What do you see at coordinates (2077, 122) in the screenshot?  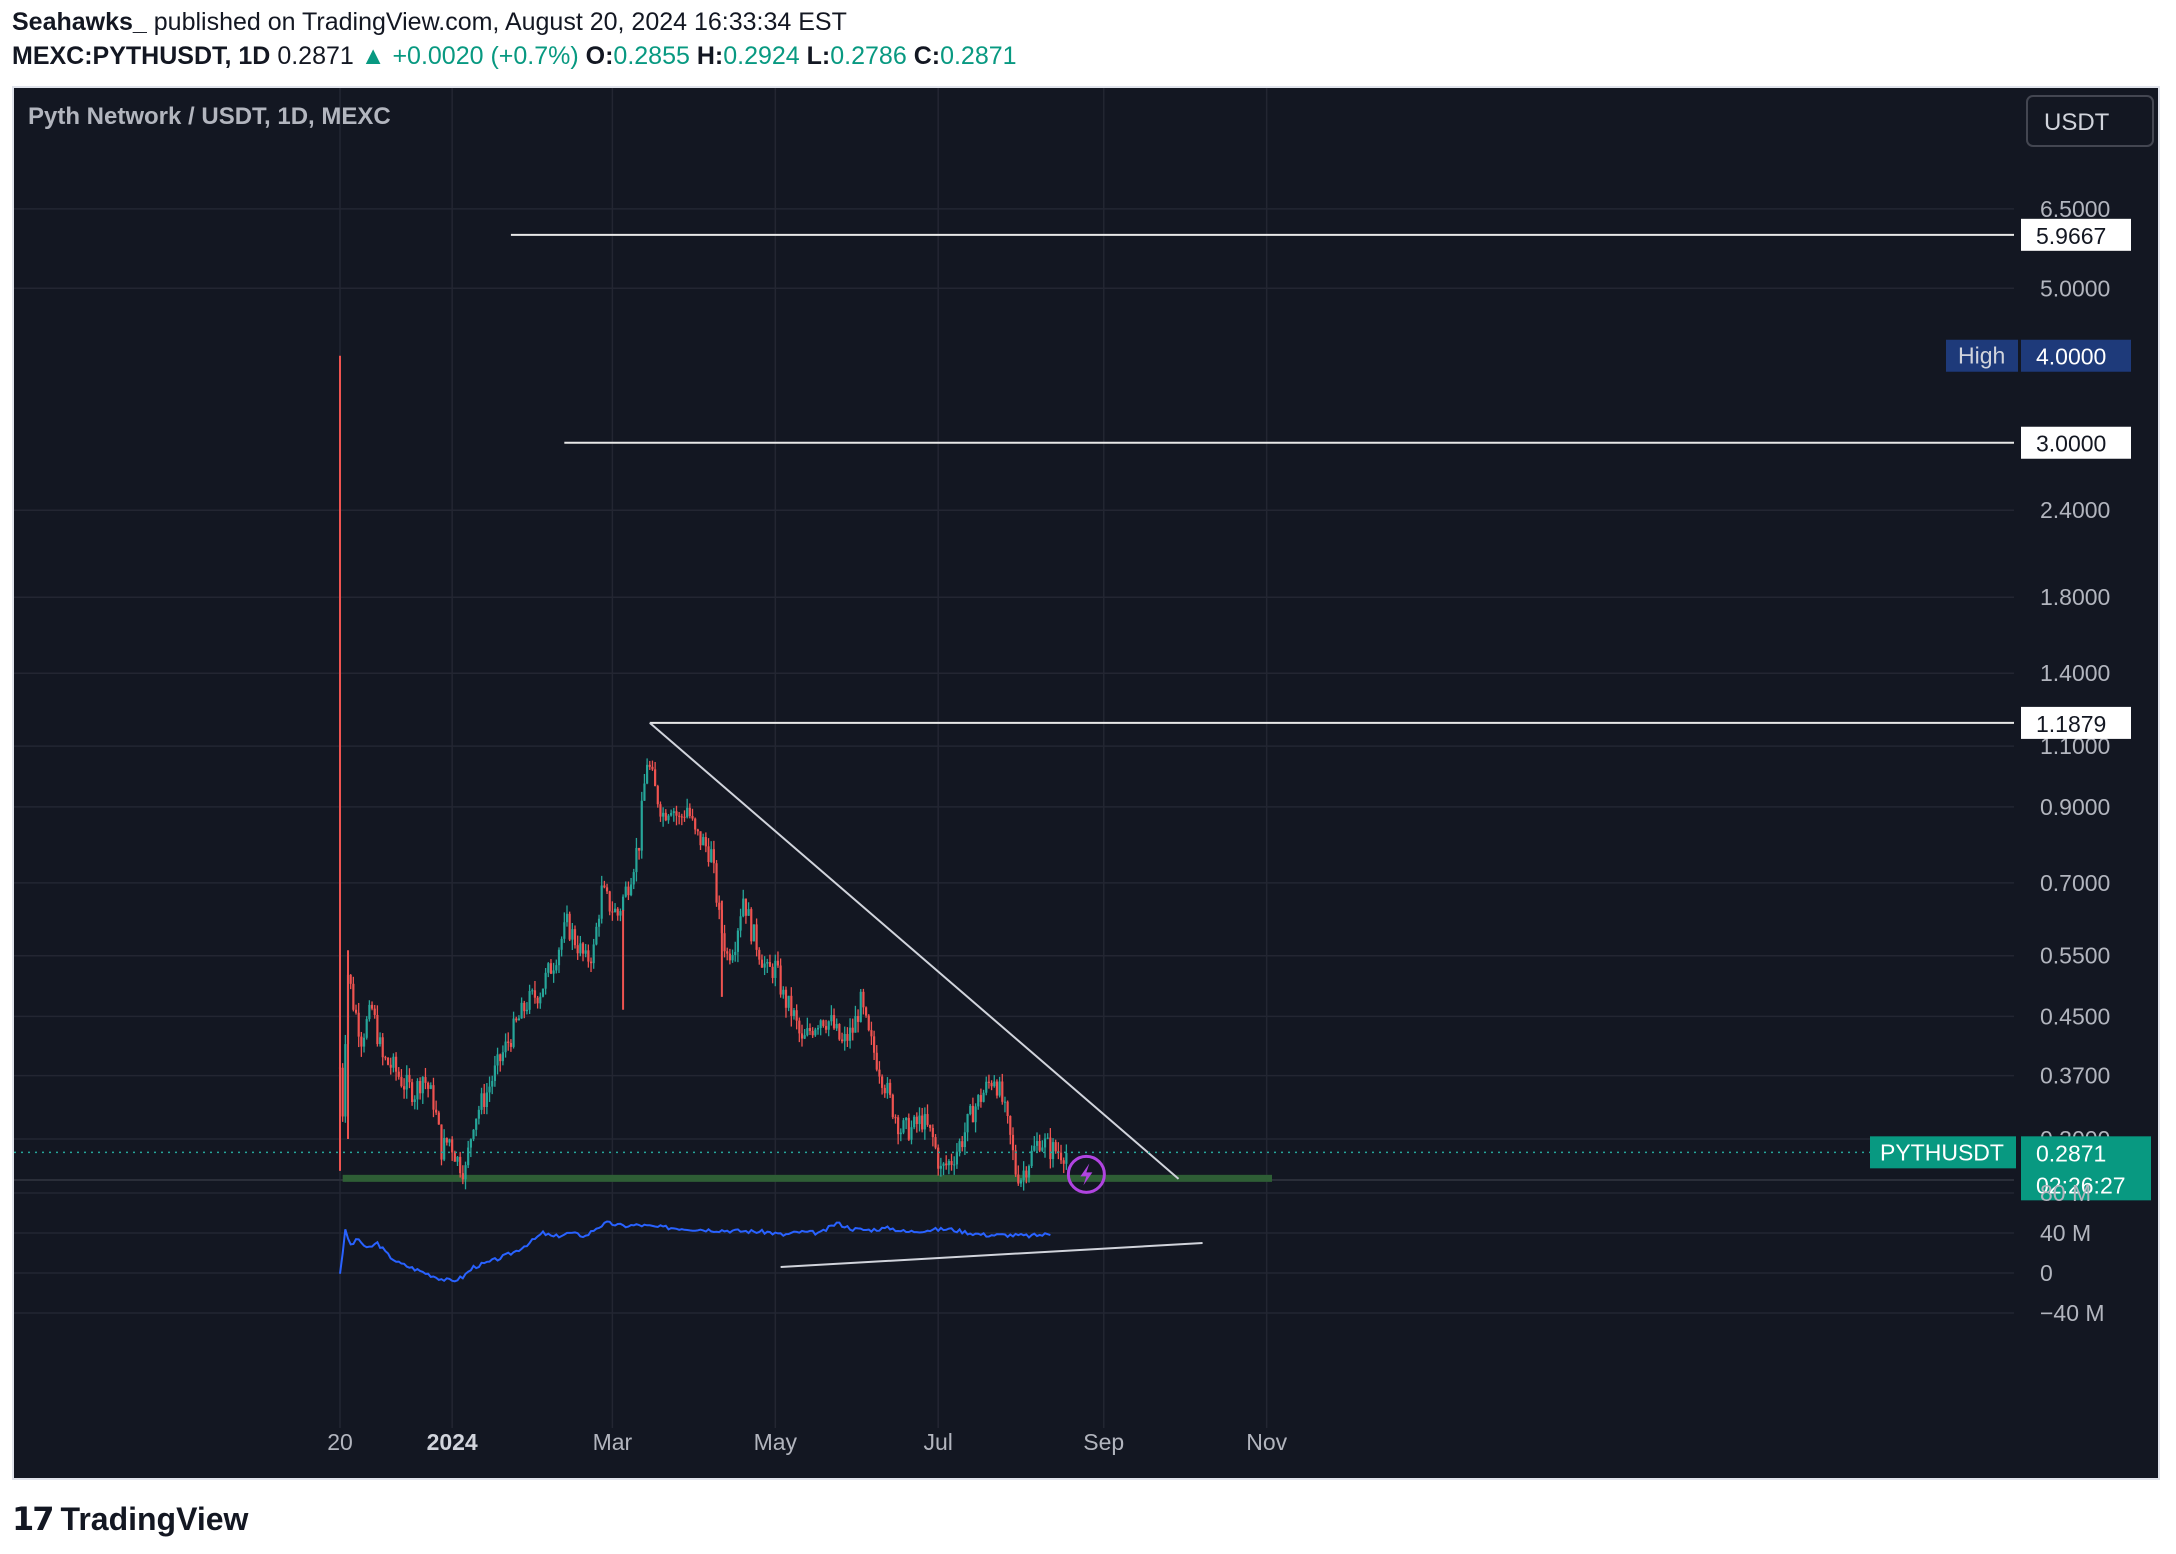 I see `currency-button-label: USDT` at bounding box center [2077, 122].